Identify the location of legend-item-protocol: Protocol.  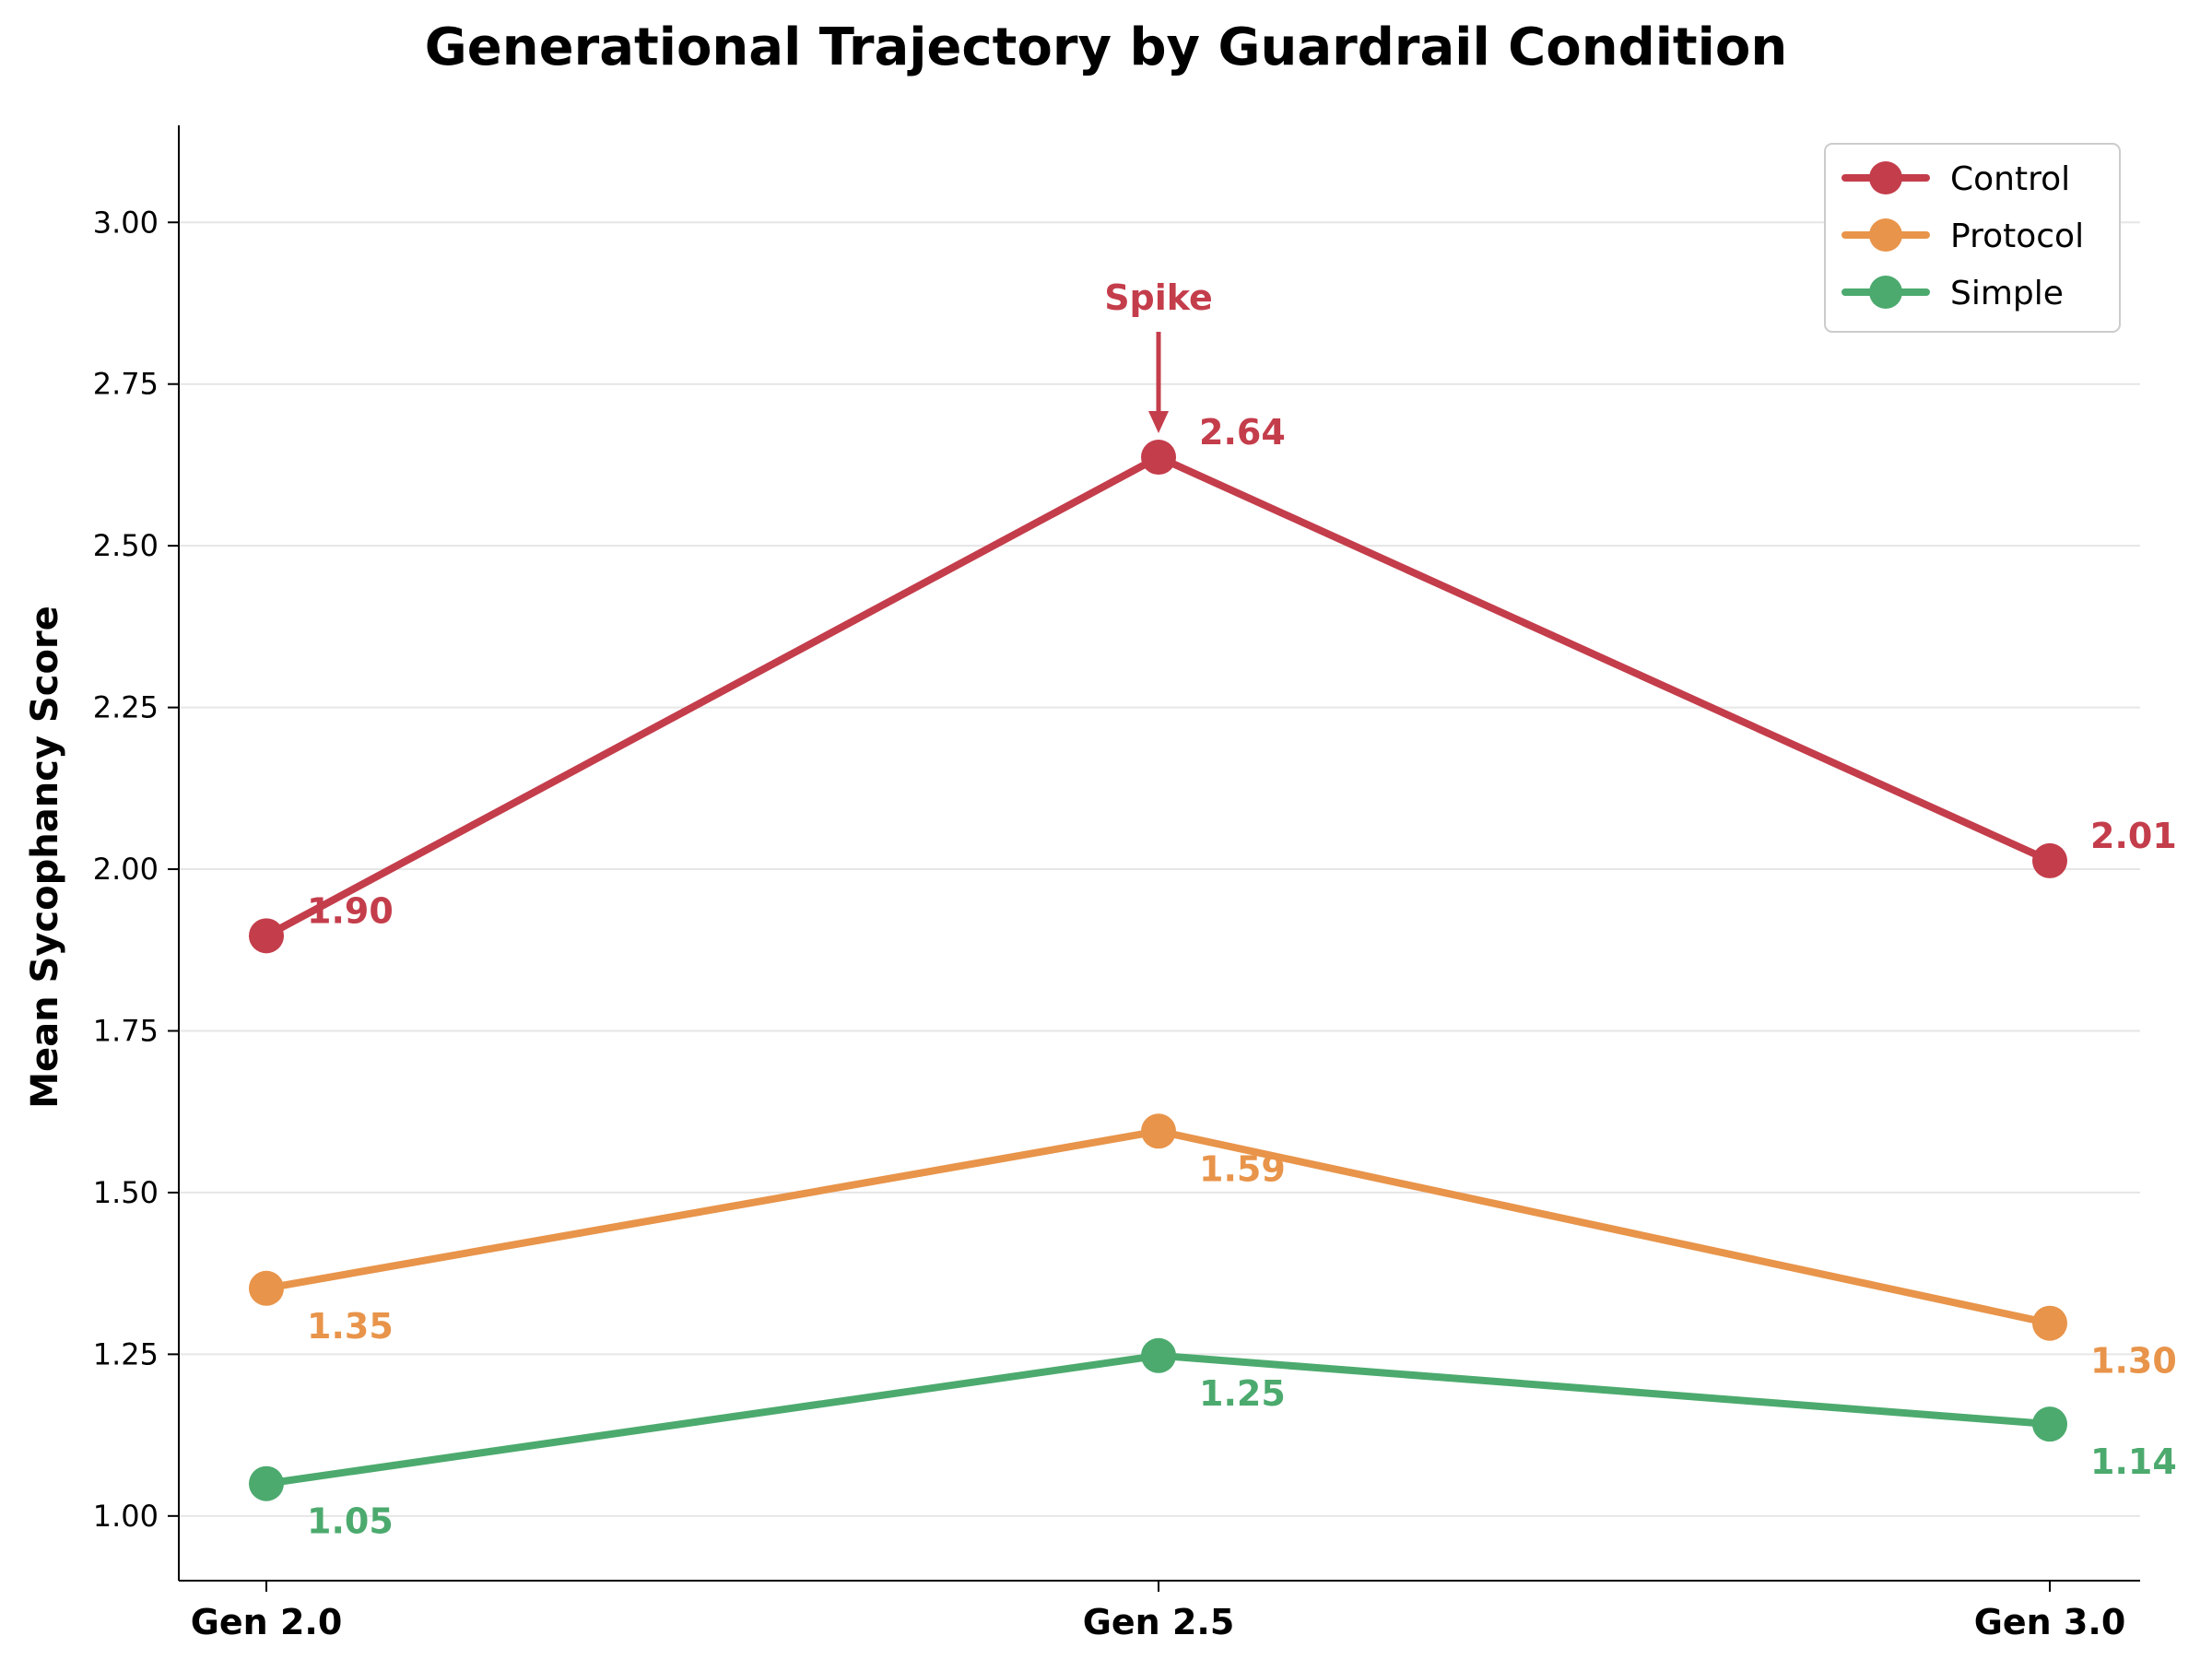
(1962, 236).